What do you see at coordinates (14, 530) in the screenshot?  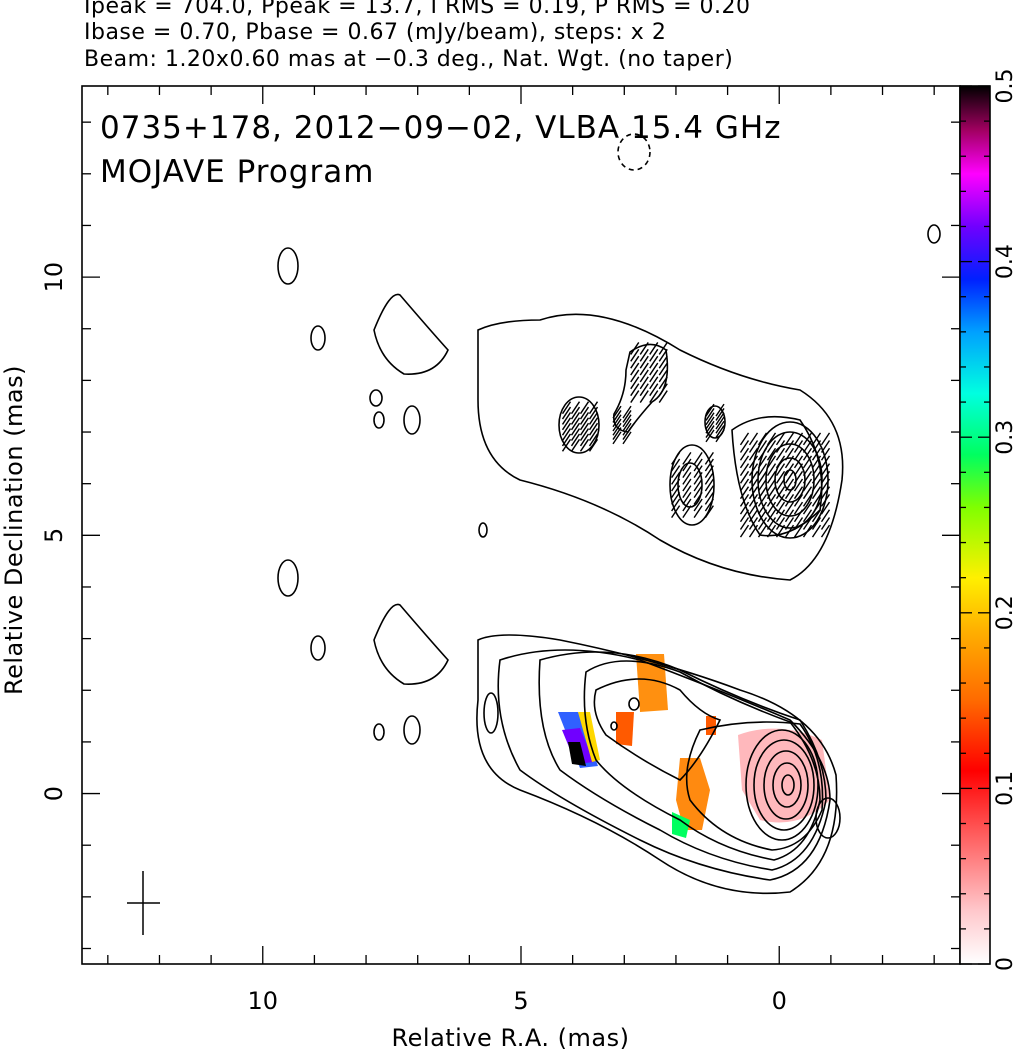 I see `y-axis-label: Relative Declination (mas)` at bounding box center [14, 530].